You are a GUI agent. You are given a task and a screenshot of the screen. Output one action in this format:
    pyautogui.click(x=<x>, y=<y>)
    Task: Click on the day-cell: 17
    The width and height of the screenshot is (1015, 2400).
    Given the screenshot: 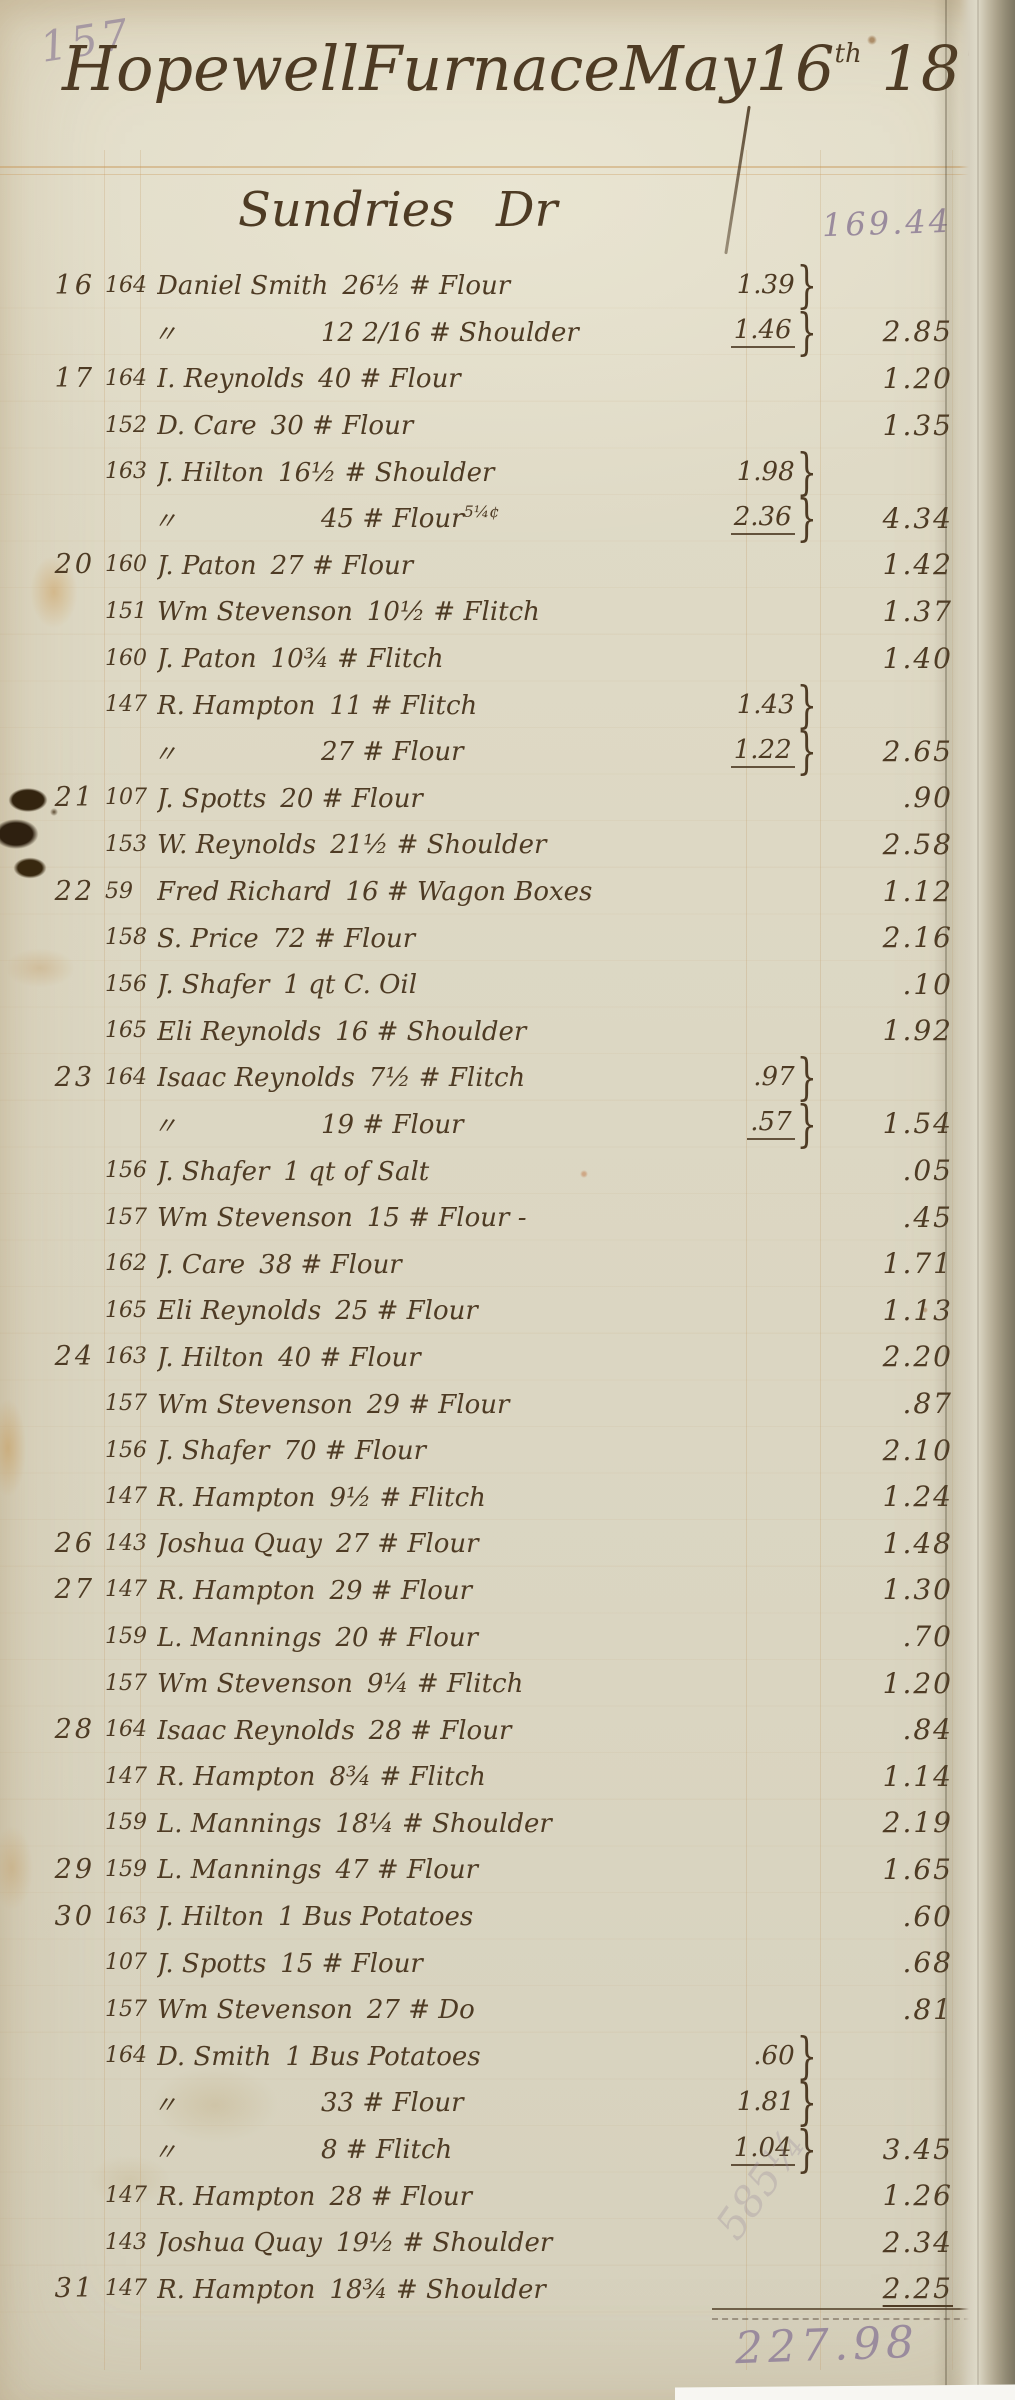 What is the action you would take?
    pyautogui.click(x=74, y=378)
    